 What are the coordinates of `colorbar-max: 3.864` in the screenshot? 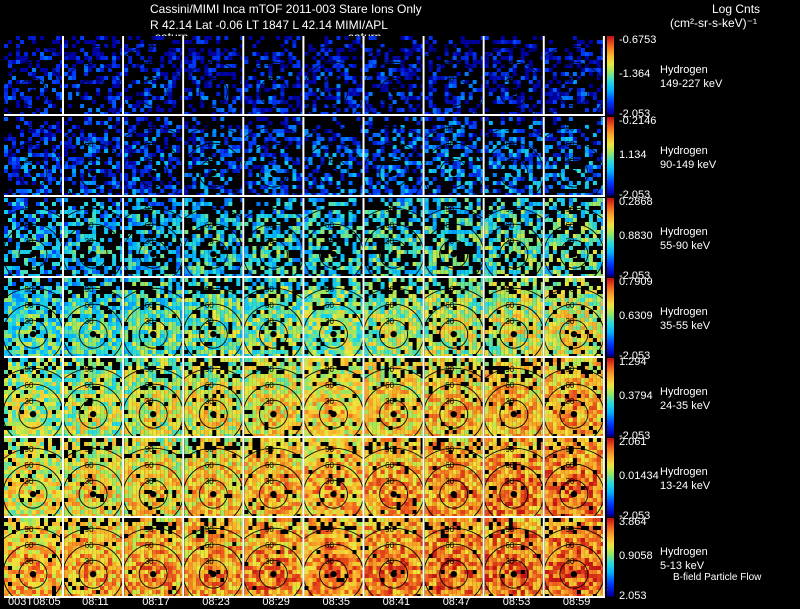 It's located at (633, 522).